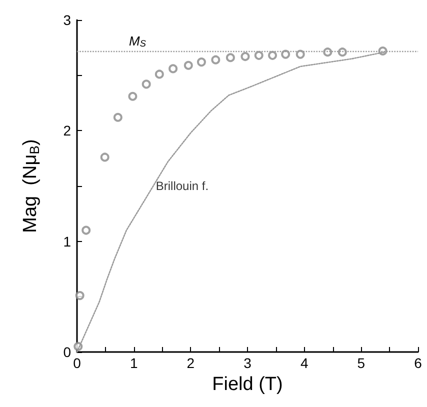 The height and width of the screenshot is (407, 427). What do you see at coordinates (134, 363) in the screenshot?
I see `x-tick-label: 1` at bounding box center [134, 363].